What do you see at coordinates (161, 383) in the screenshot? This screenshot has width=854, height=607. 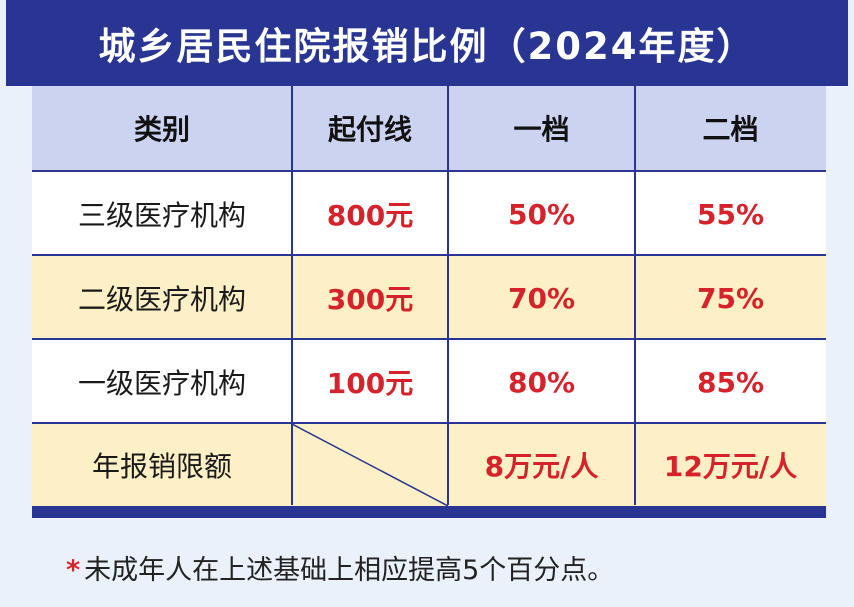 I see `category-cell: 一级医疗机构` at bounding box center [161, 383].